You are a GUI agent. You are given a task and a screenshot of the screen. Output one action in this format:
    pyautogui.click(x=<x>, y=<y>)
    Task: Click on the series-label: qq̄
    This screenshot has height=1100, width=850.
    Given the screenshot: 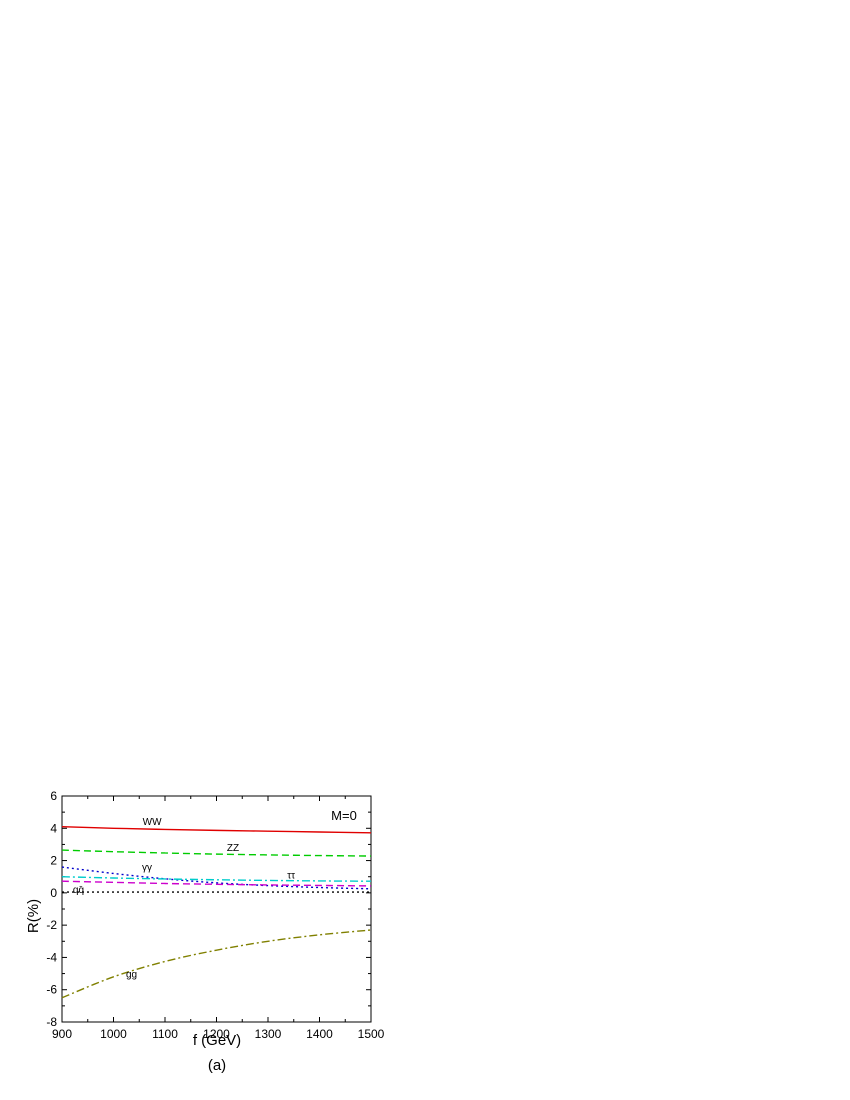 What is the action you would take?
    pyautogui.click(x=78, y=890)
    